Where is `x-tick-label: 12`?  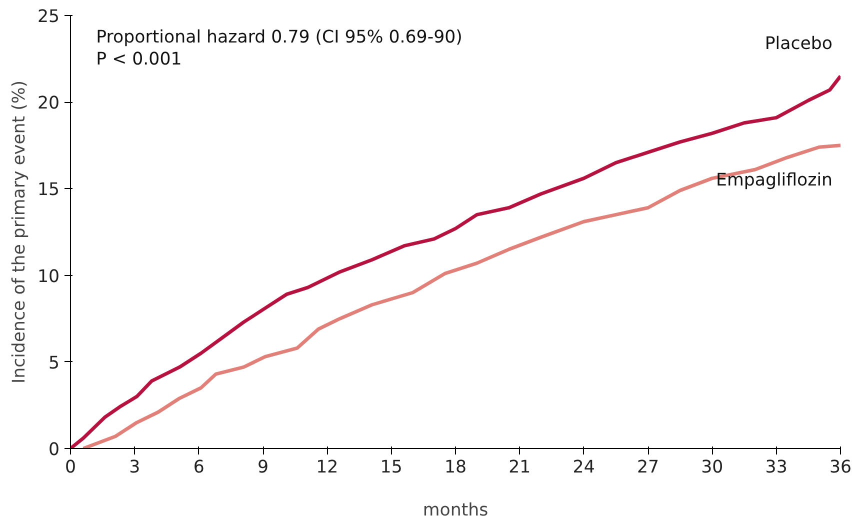
x-tick-label: 12 is located at coordinates (327, 468).